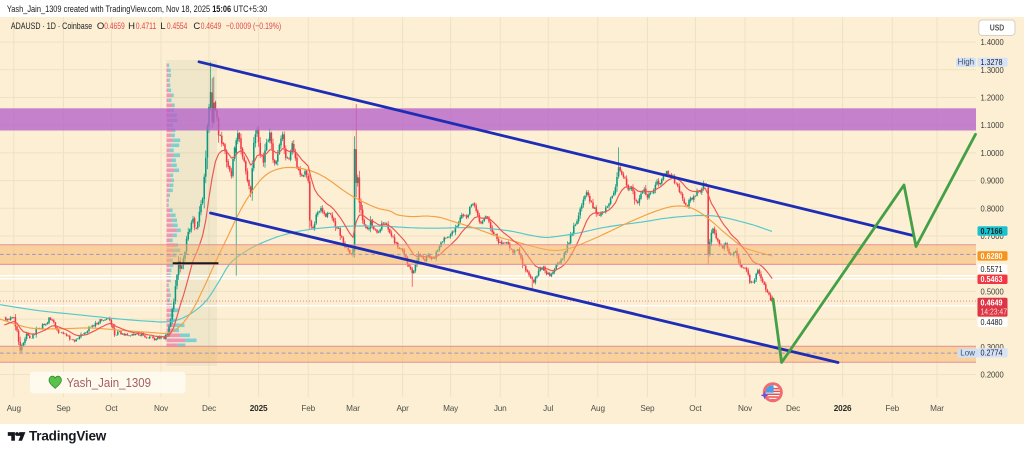 The width and height of the screenshot is (1024, 456). Describe the element at coordinates (162, 26) in the screenshot. I see `svg-text: L` at that location.